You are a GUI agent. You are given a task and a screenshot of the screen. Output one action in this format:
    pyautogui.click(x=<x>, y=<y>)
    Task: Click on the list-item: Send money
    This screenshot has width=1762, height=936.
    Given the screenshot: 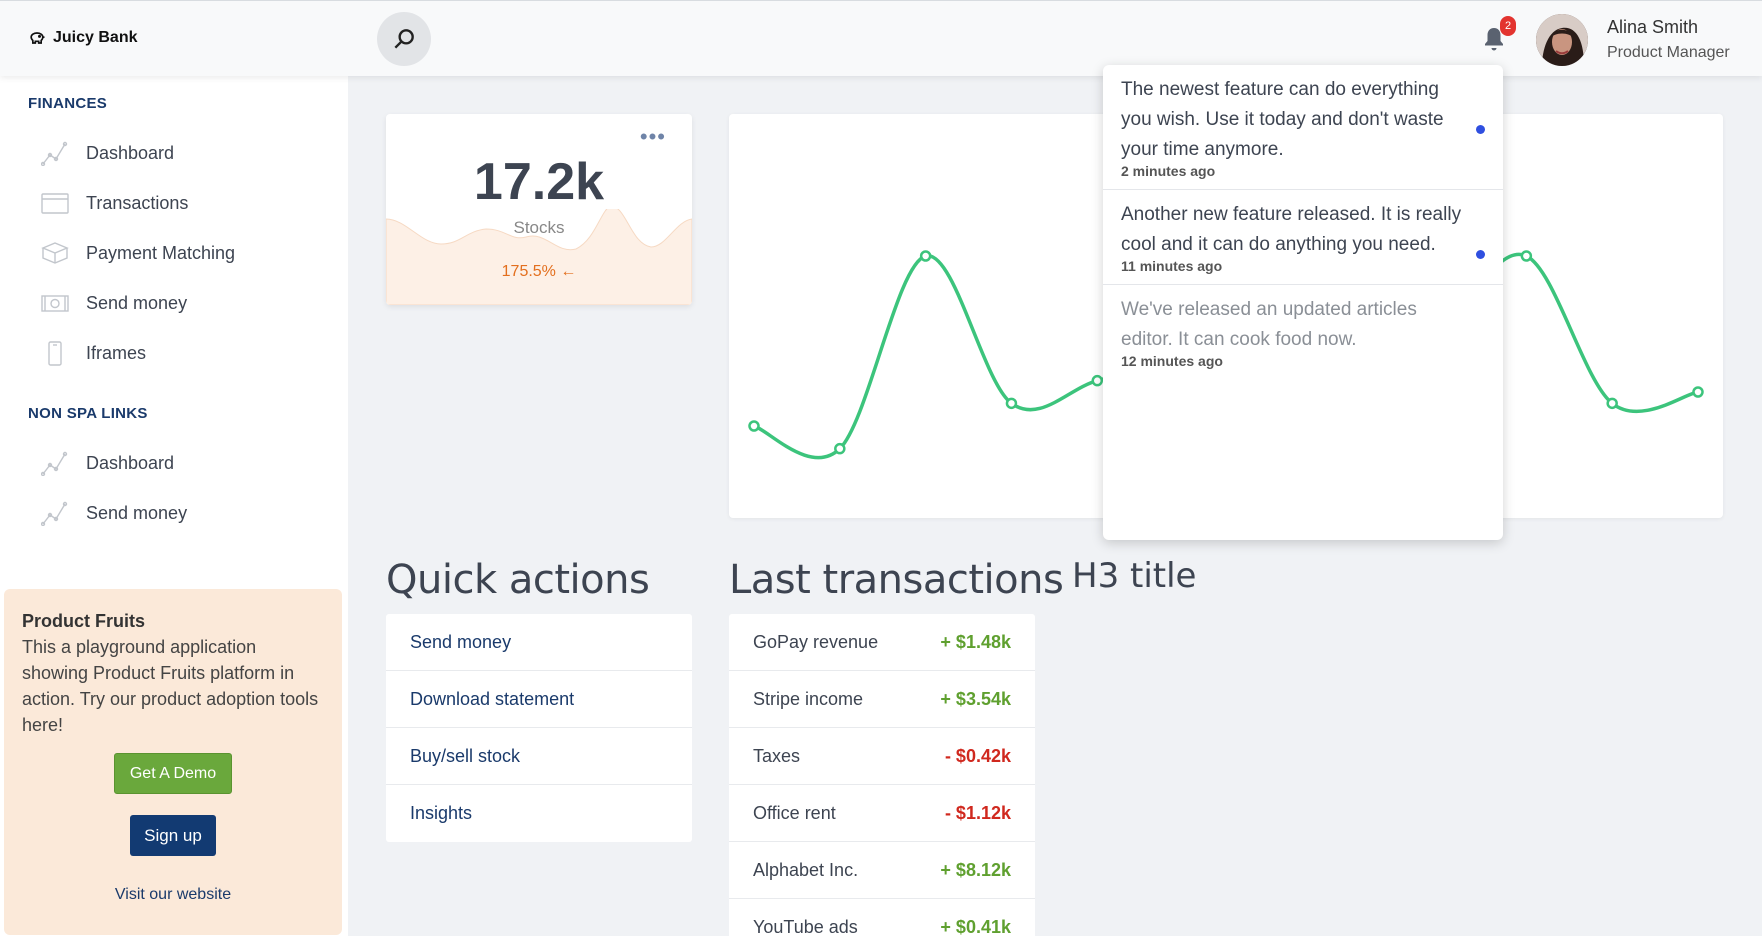 What is the action you would take?
    pyautogui.click(x=539, y=642)
    